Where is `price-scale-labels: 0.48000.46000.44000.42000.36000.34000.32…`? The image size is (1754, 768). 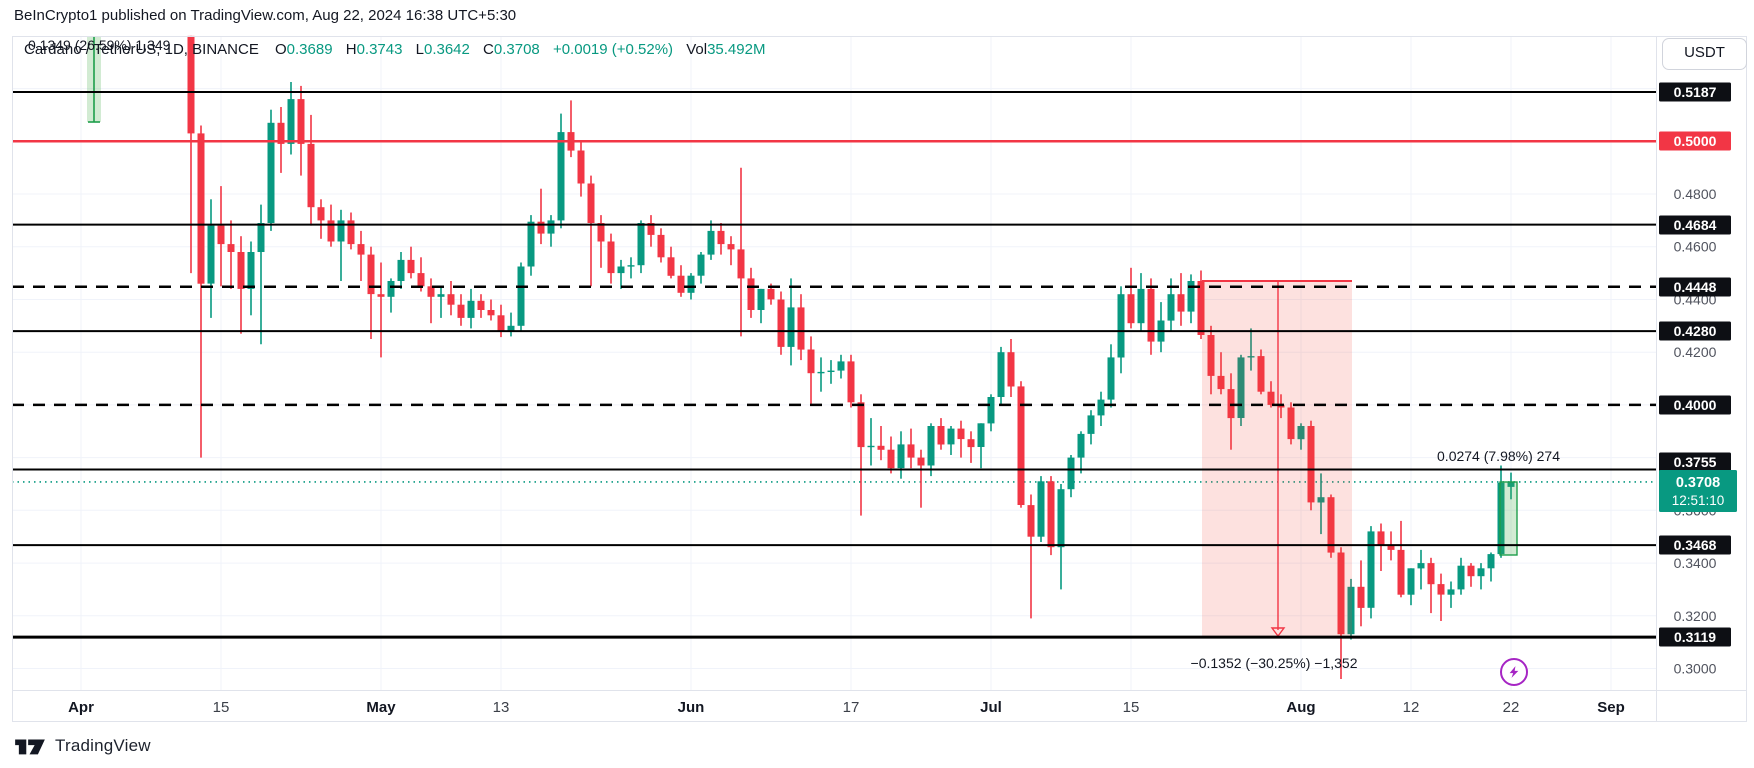
price-scale-labels: 0.48000.46000.44000.42000.36000.34000.32… is located at coordinates (1695, 431).